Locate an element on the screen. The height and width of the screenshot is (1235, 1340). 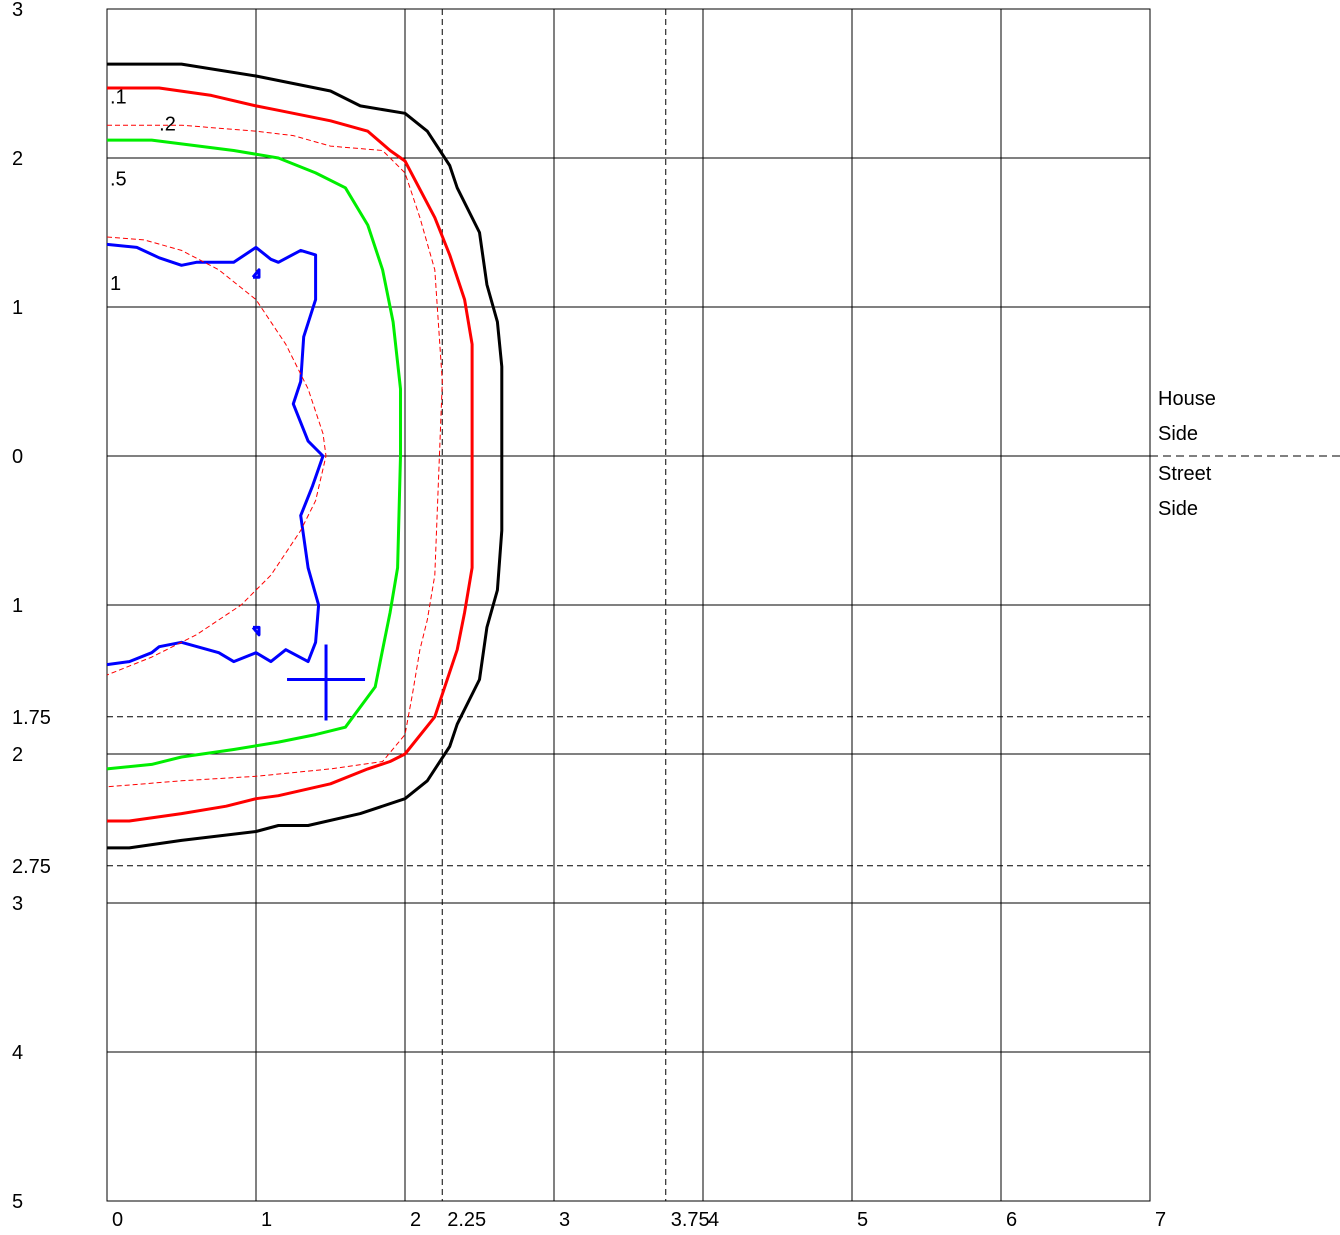
y-tick-label: 0 is located at coordinates (17, 457).